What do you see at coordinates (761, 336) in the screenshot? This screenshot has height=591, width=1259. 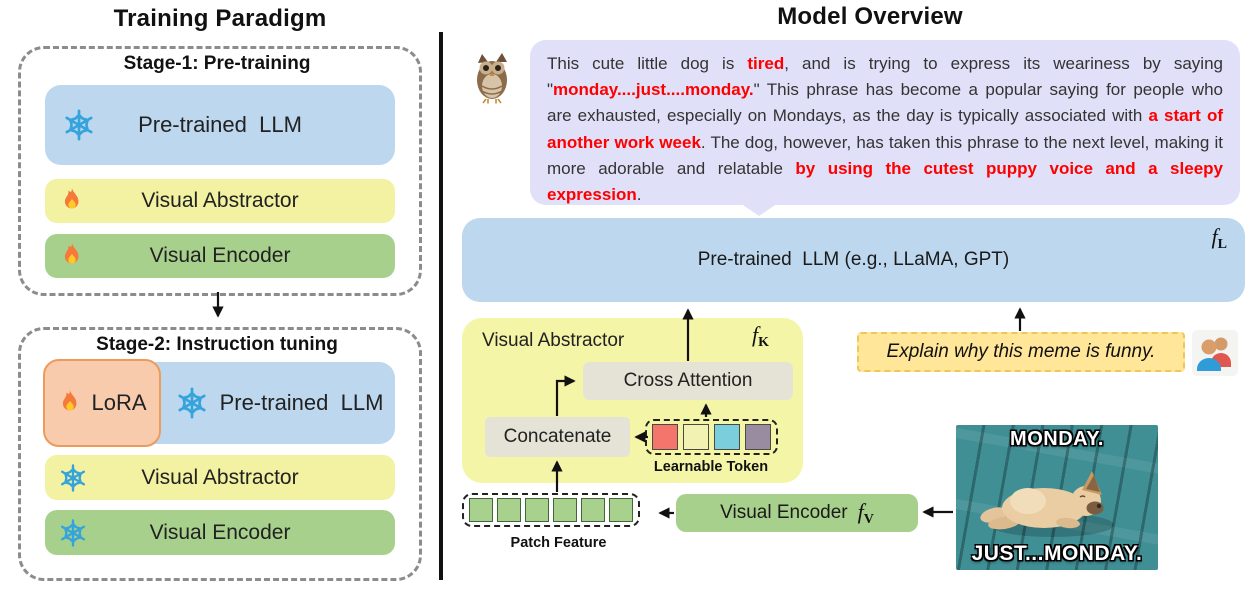 I see `f-k-label: fK` at bounding box center [761, 336].